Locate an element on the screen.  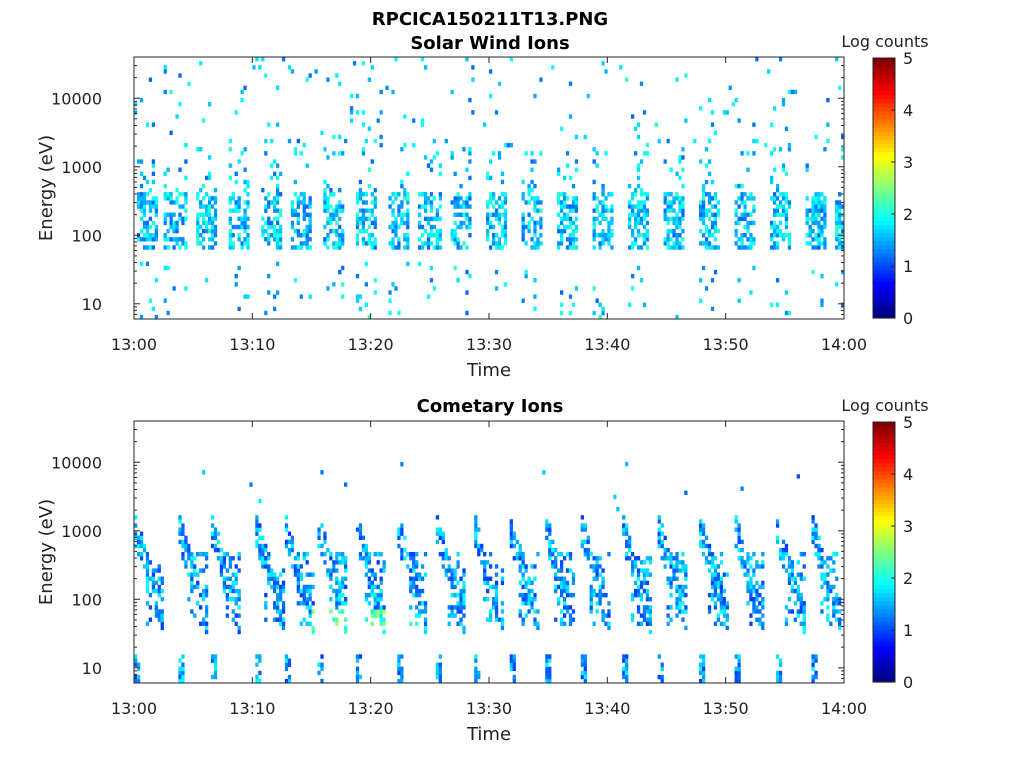
colorbar-tick-label: 4 is located at coordinates (908, 474).